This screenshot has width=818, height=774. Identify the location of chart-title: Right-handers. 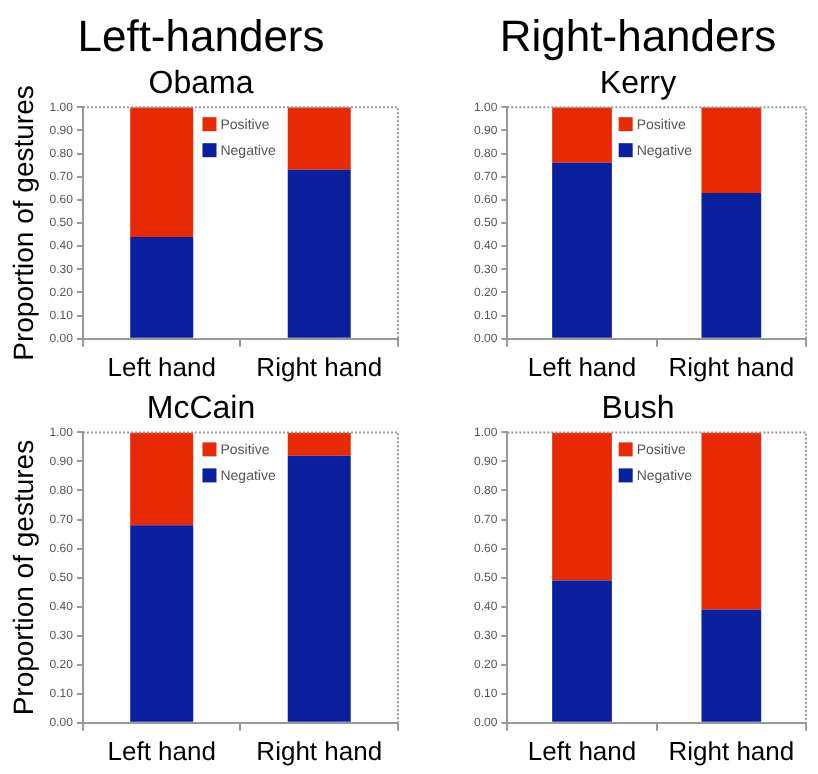
(638, 35).